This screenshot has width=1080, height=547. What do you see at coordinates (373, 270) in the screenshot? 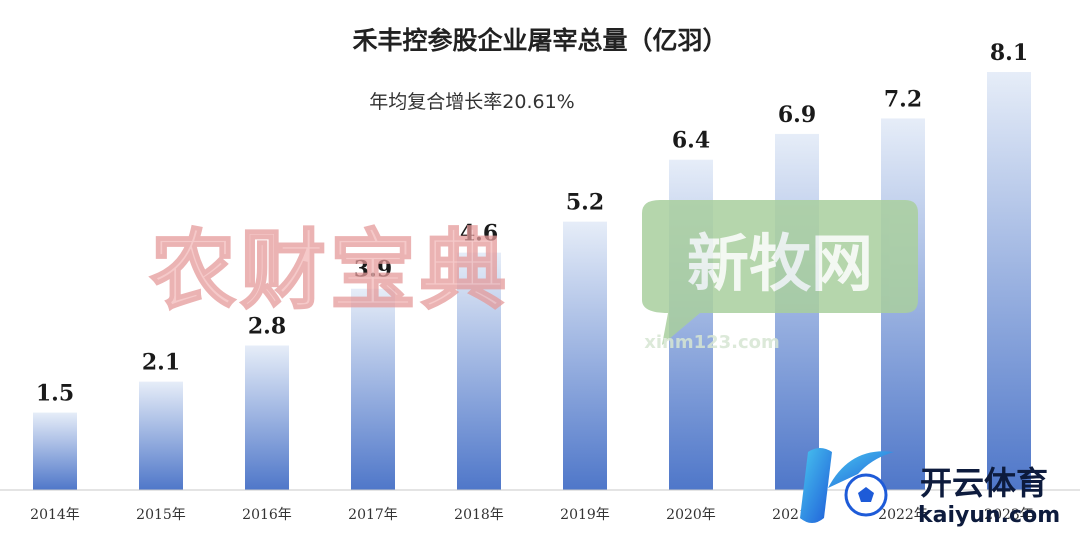
I see `bar-value-label: 3.9` at bounding box center [373, 270].